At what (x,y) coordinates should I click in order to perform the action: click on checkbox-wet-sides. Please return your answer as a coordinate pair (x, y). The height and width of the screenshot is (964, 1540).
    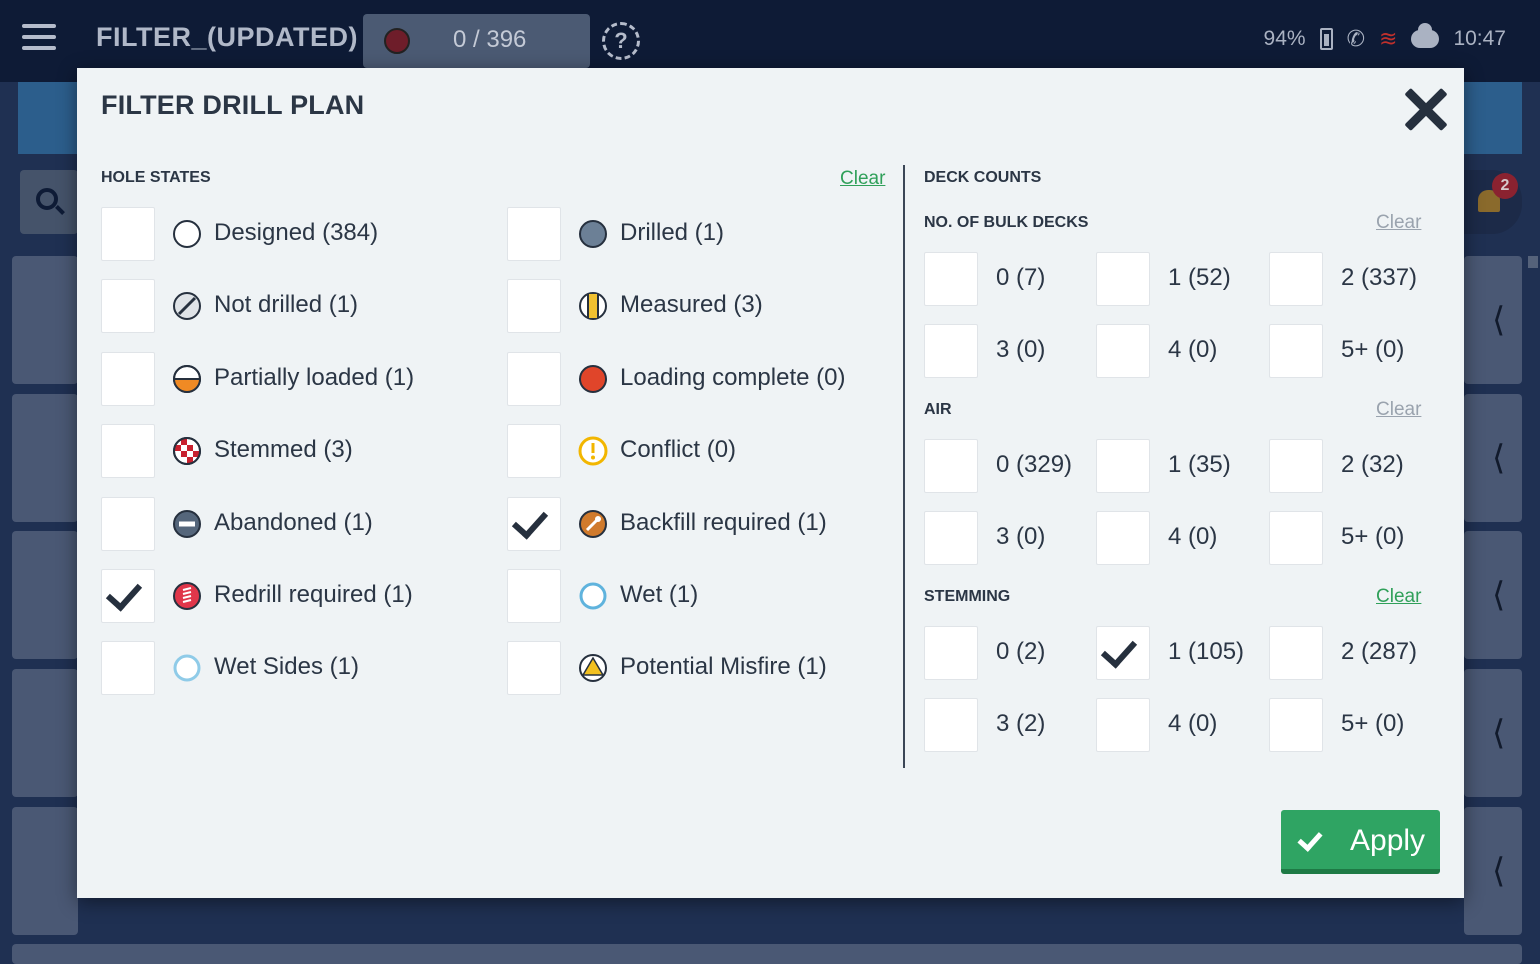
    Looking at the image, I should click on (128, 668).